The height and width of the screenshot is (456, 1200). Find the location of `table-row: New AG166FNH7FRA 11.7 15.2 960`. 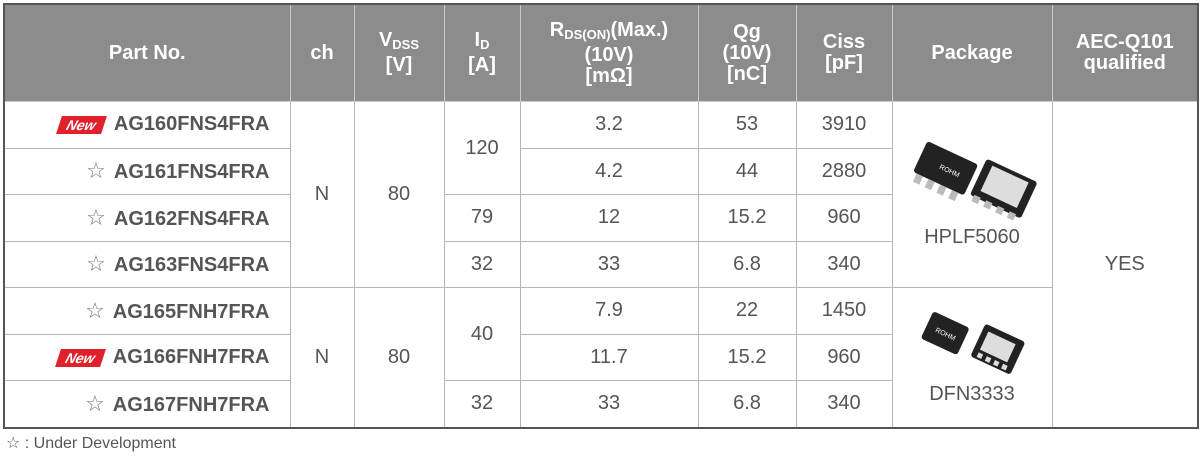

table-row: New AG166FNH7FRA 11.7 15.2 960 is located at coordinates (600, 357).